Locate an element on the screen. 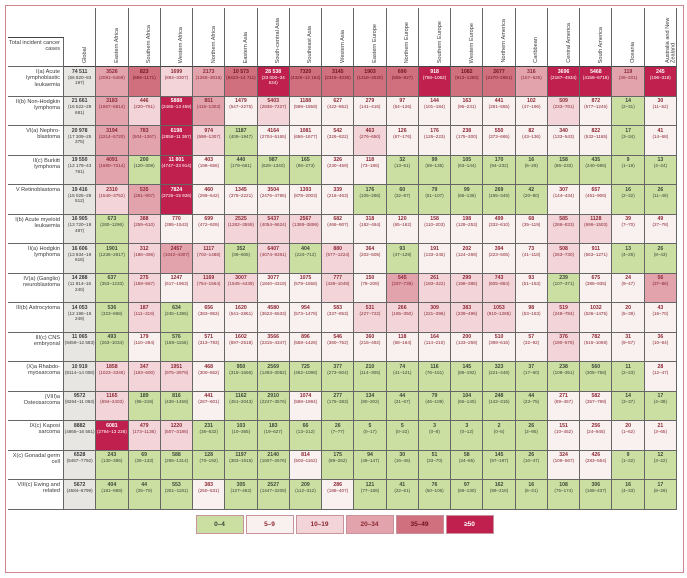 The image size is (687, 578). data-cell: 158 (110–203) is located at coordinates (435, 229).